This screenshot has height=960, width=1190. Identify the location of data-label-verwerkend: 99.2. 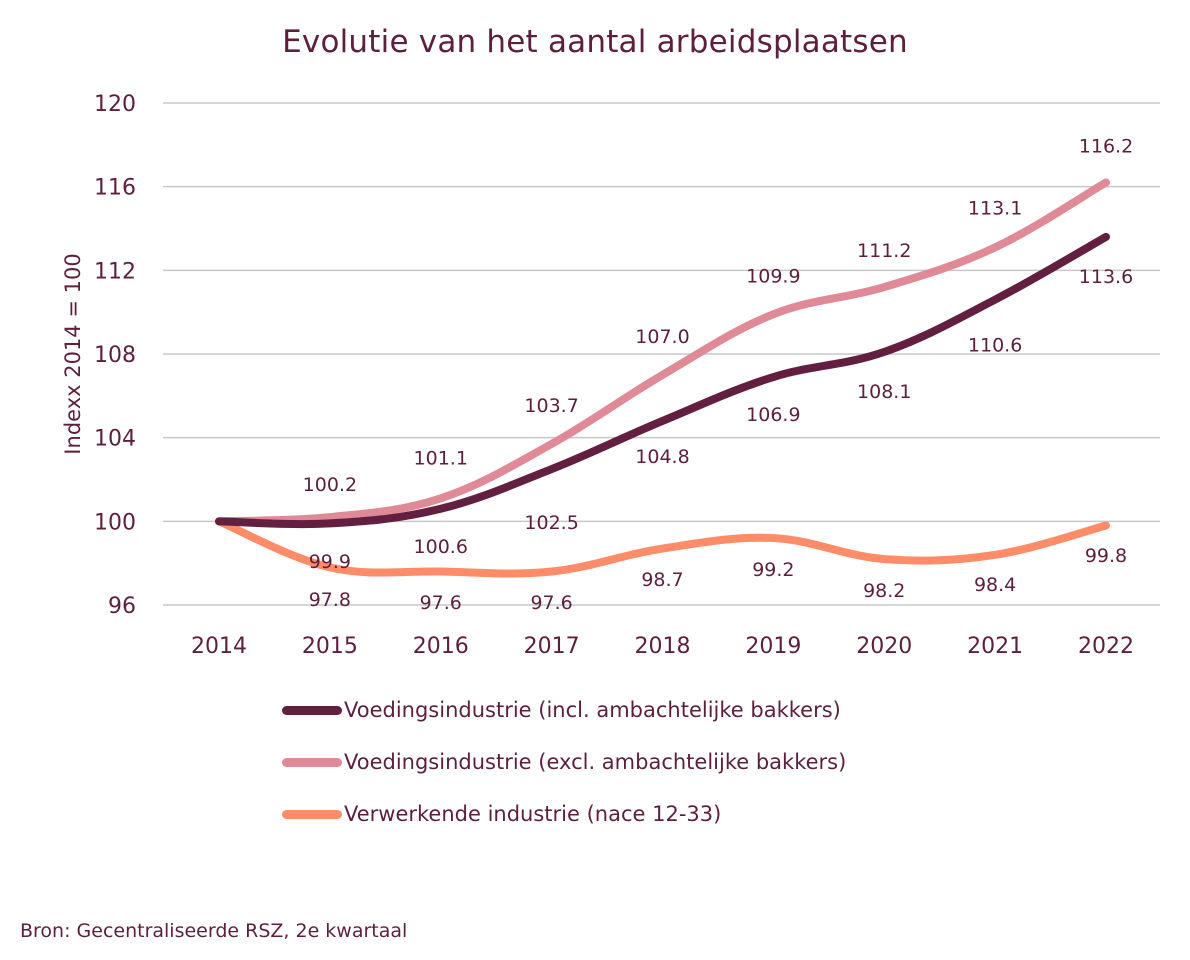
(773, 570).